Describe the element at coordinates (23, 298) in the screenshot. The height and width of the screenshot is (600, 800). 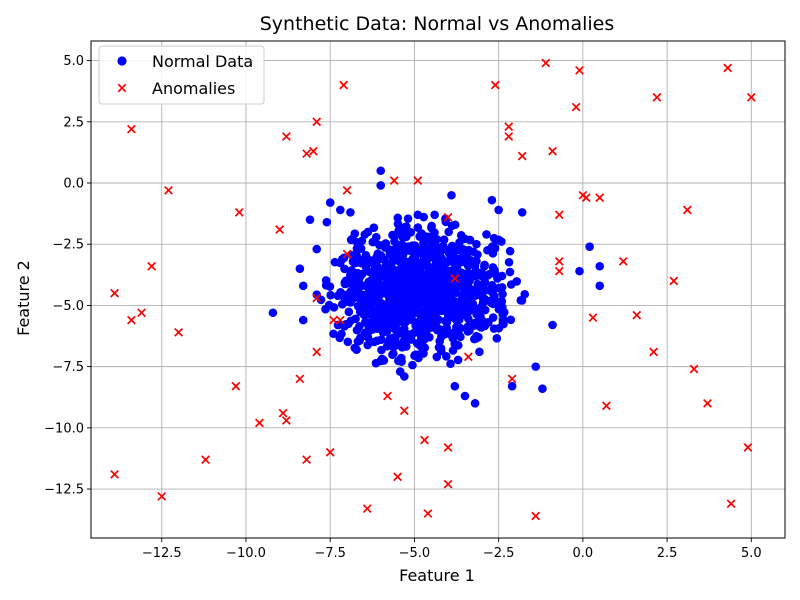
I see `y-axis-label: Feature 2` at that location.